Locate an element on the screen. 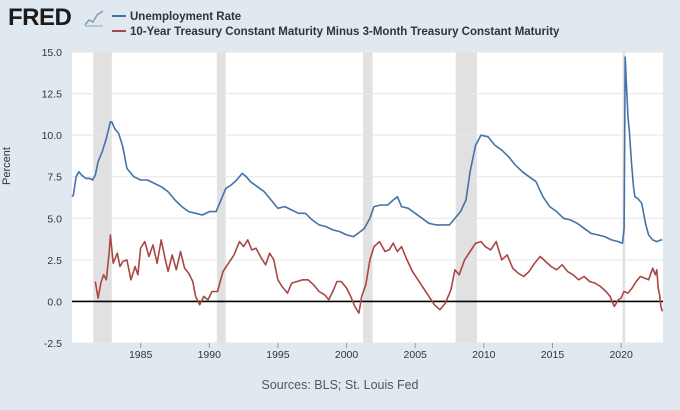  y-tick-label: 15.0 is located at coordinates (52, 53).